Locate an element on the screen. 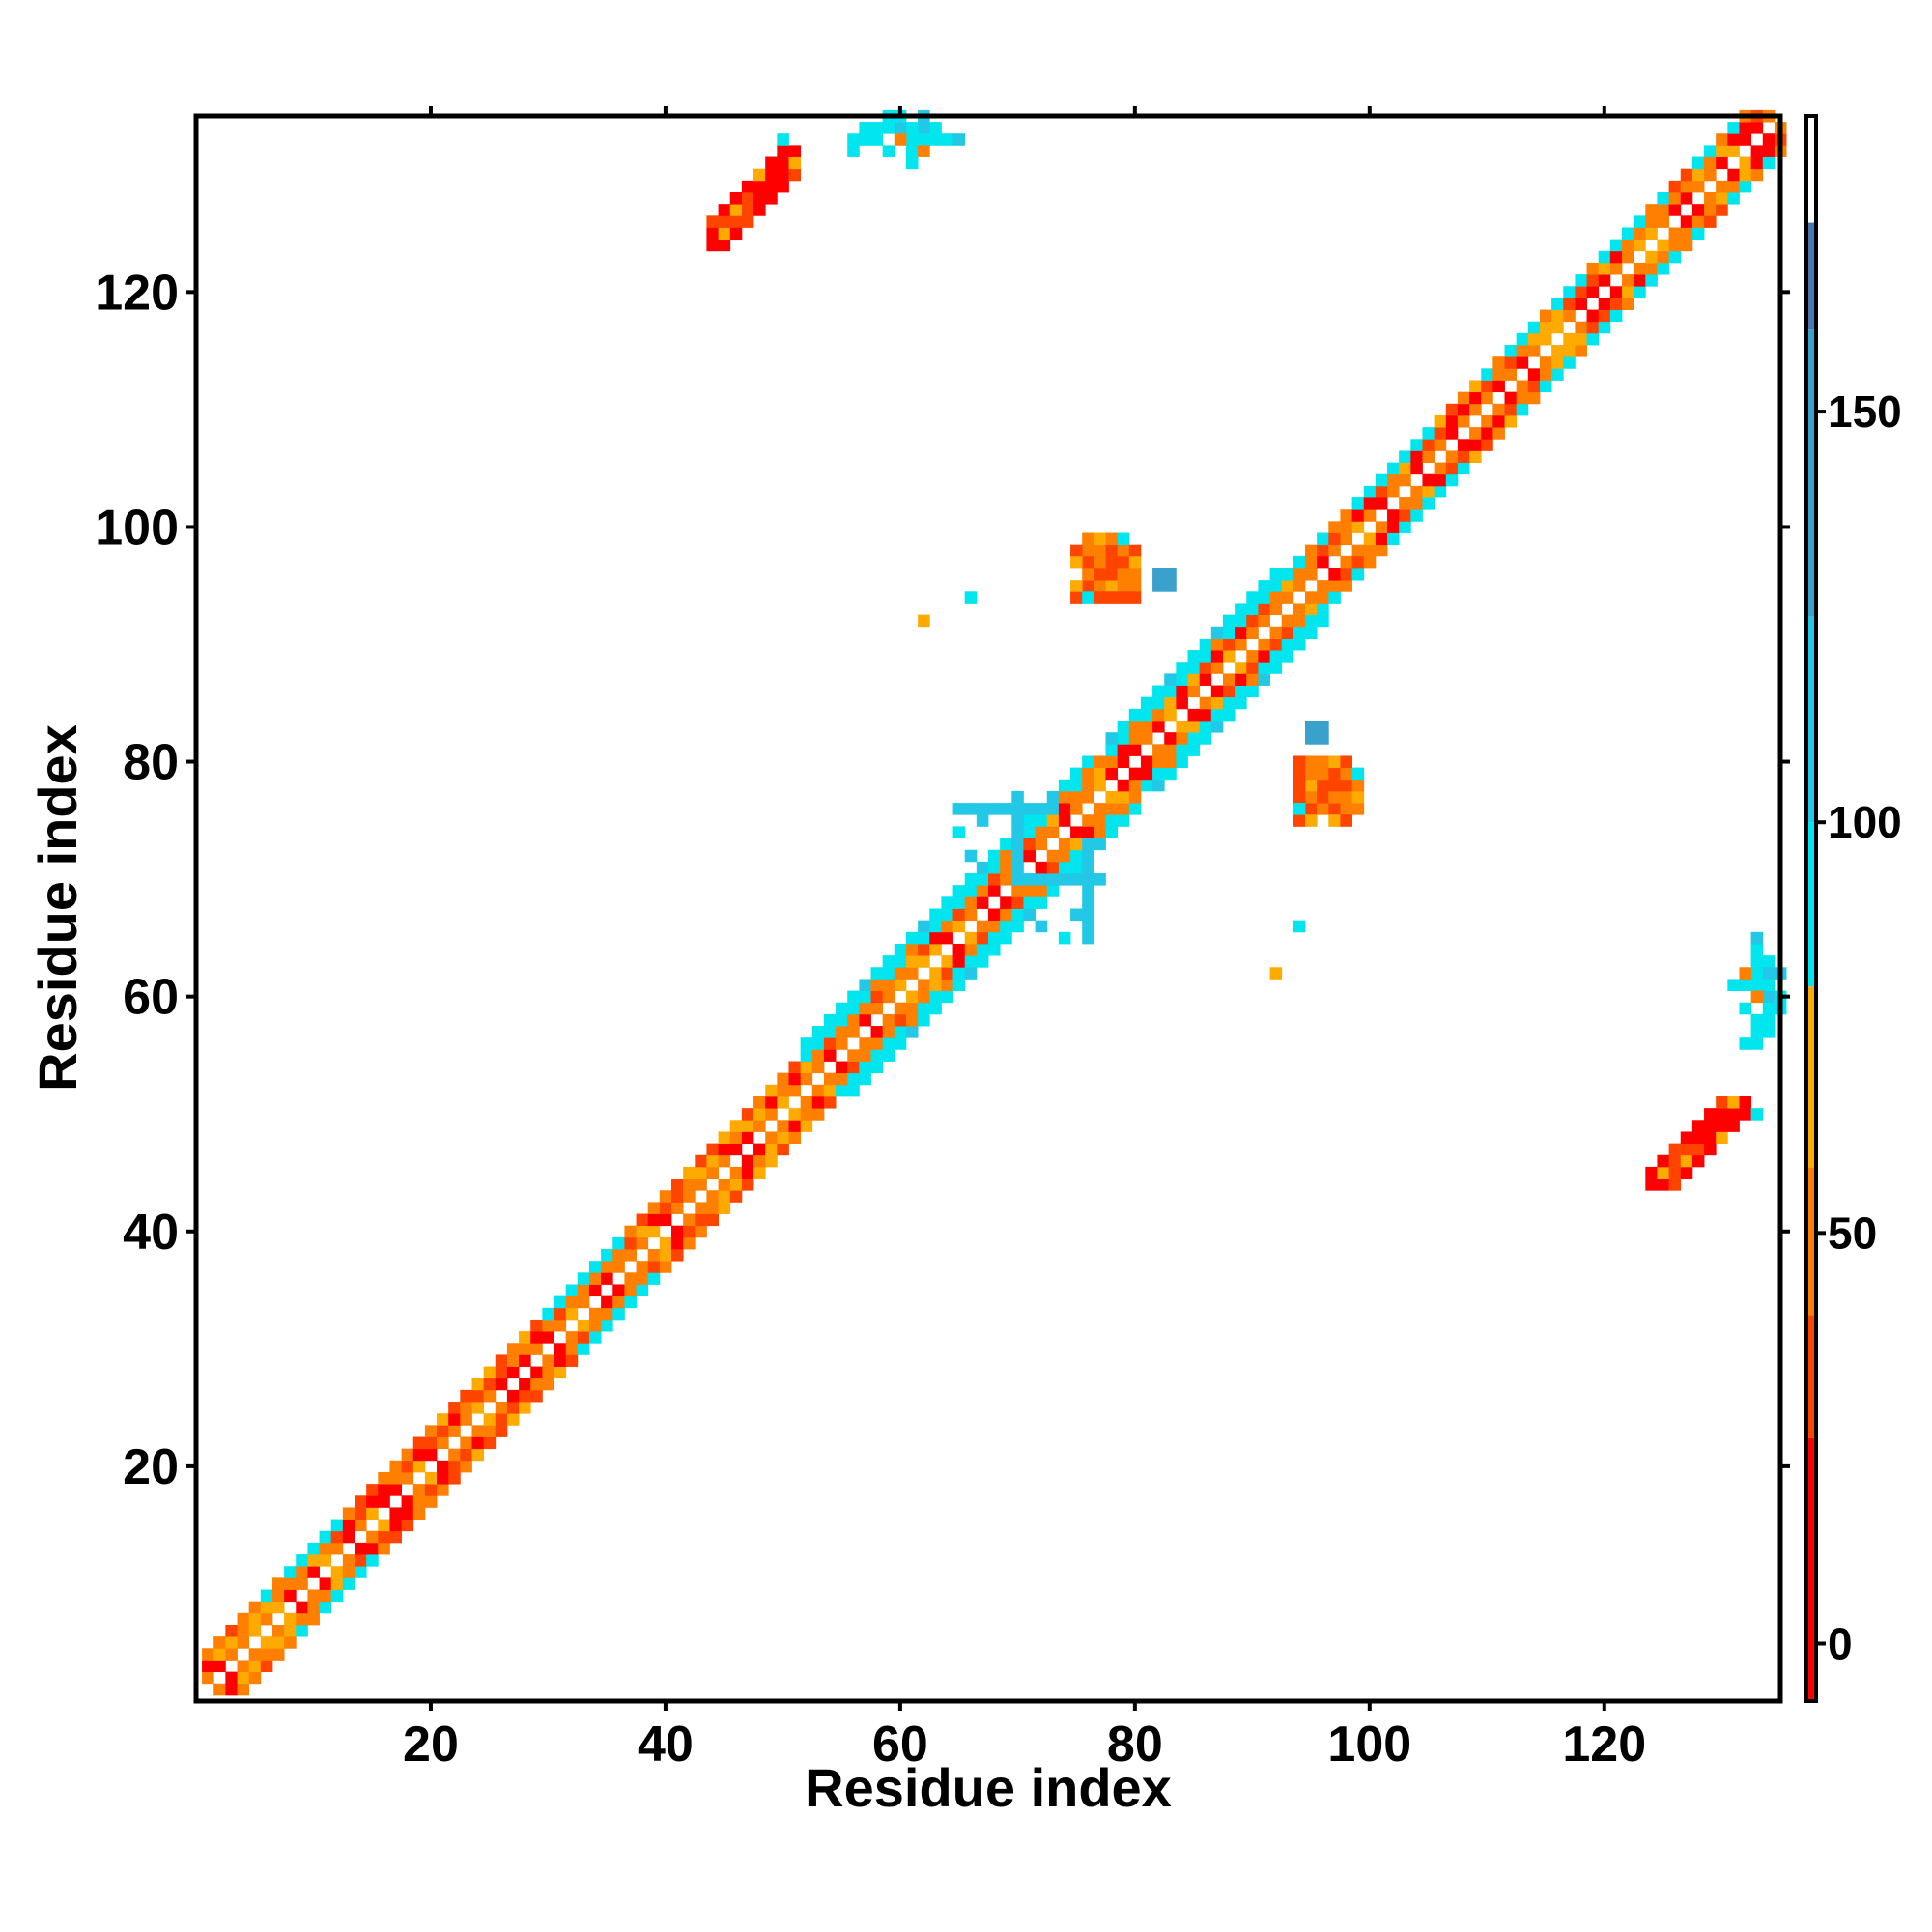  y-tick-label: 40 is located at coordinates (151, 1233).